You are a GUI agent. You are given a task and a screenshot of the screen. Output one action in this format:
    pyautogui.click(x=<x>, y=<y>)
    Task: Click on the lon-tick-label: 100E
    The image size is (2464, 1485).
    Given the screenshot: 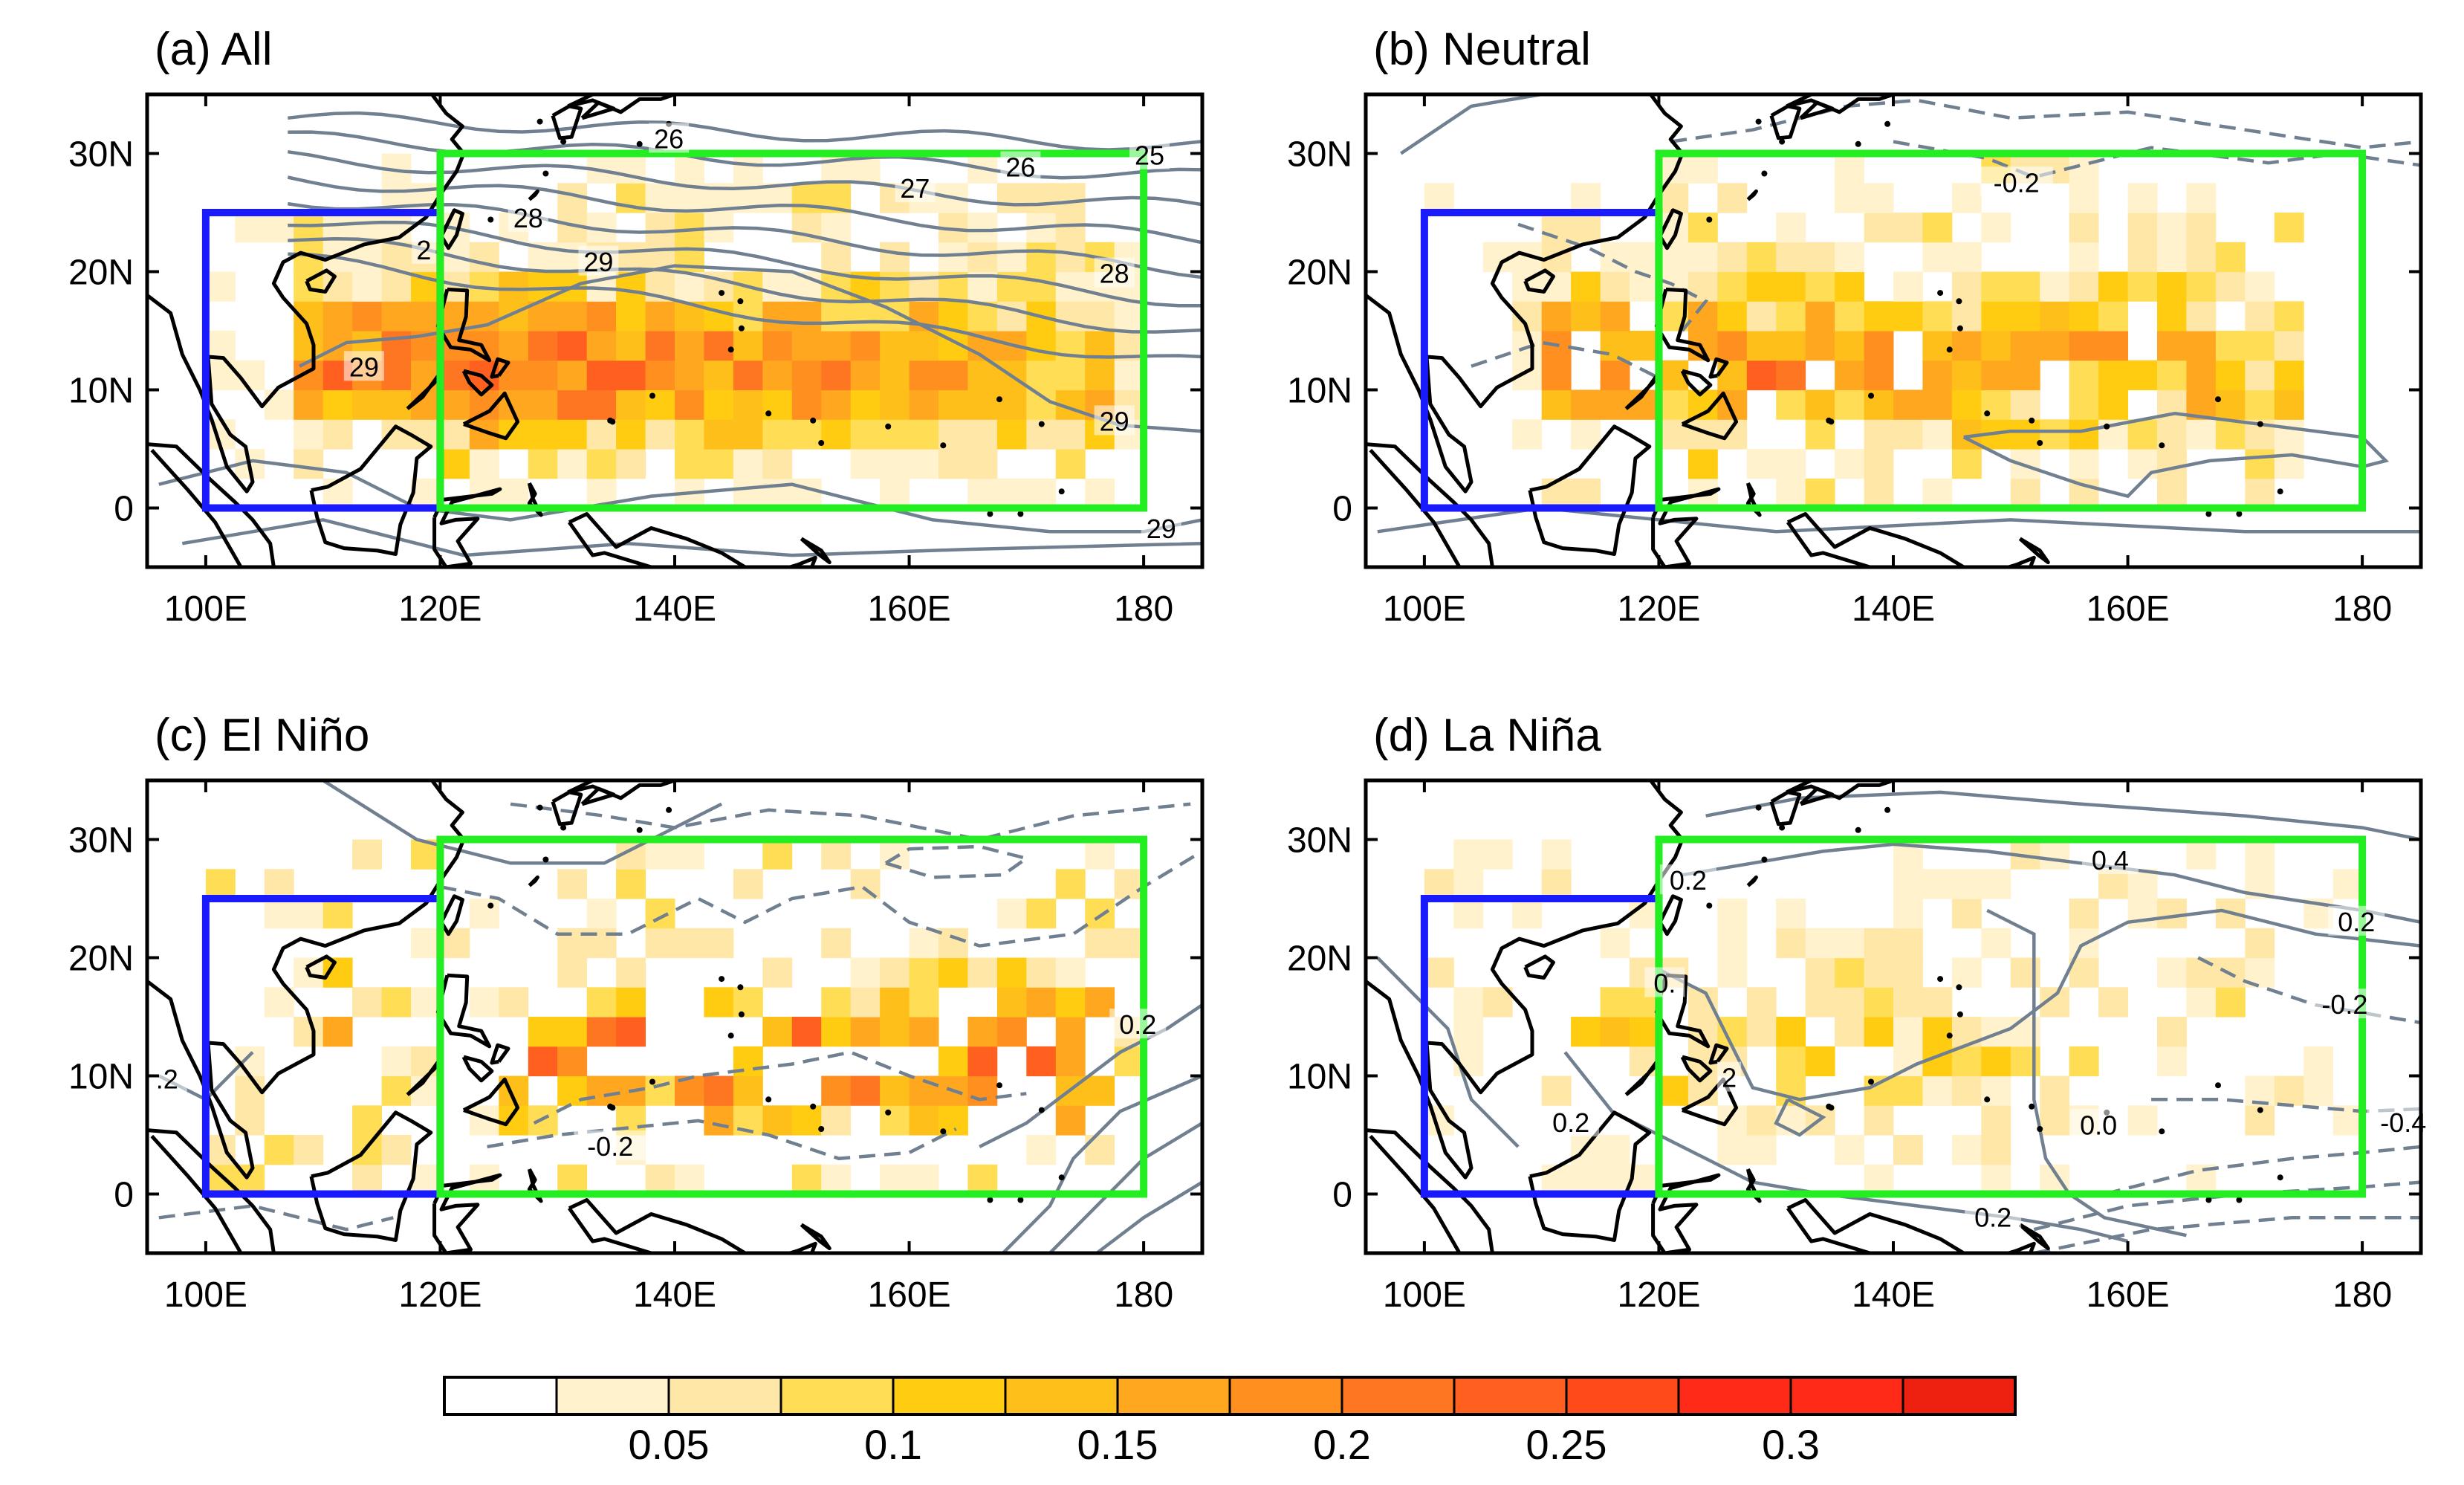 What is the action you would take?
    pyautogui.click(x=205, y=609)
    